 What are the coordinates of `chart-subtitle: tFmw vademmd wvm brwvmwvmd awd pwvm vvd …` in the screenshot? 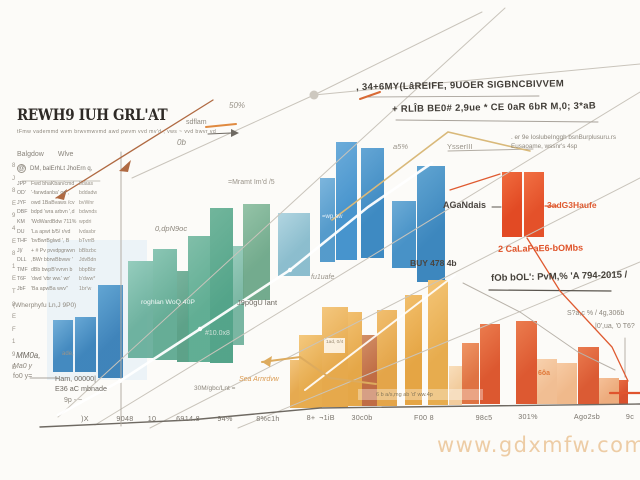 It's located at (117, 132).